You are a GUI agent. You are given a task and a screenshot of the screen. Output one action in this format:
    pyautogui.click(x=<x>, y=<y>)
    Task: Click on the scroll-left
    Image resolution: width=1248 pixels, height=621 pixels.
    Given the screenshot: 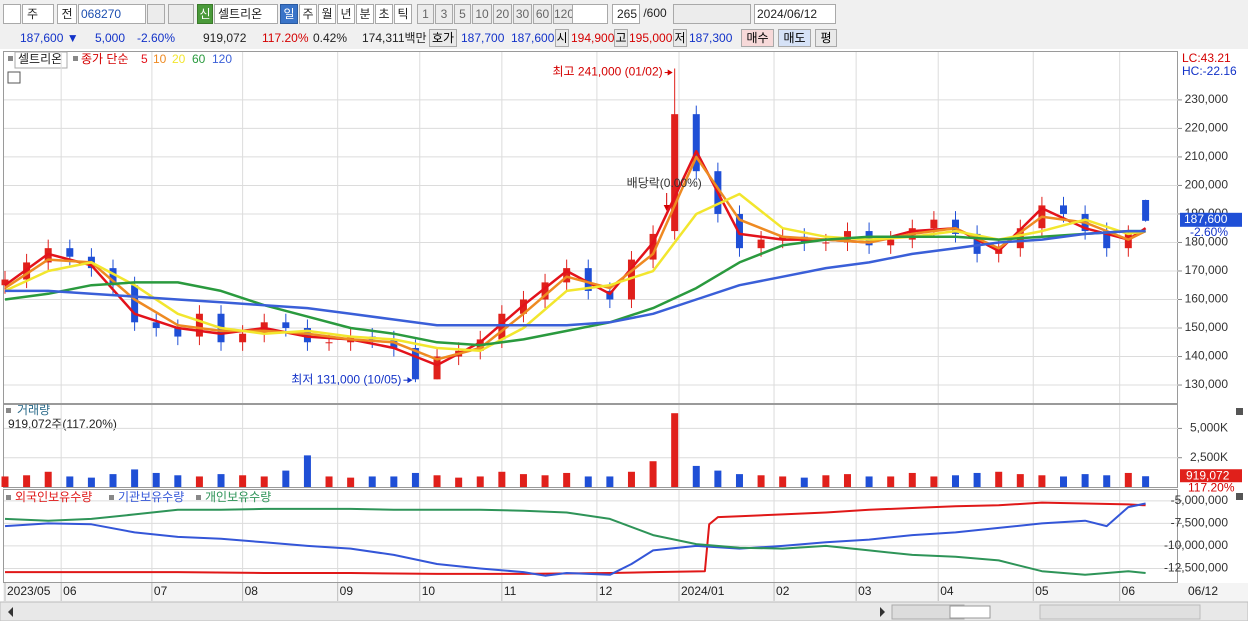 What is the action you would take?
    pyautogui.click(x=10, y=612)
    